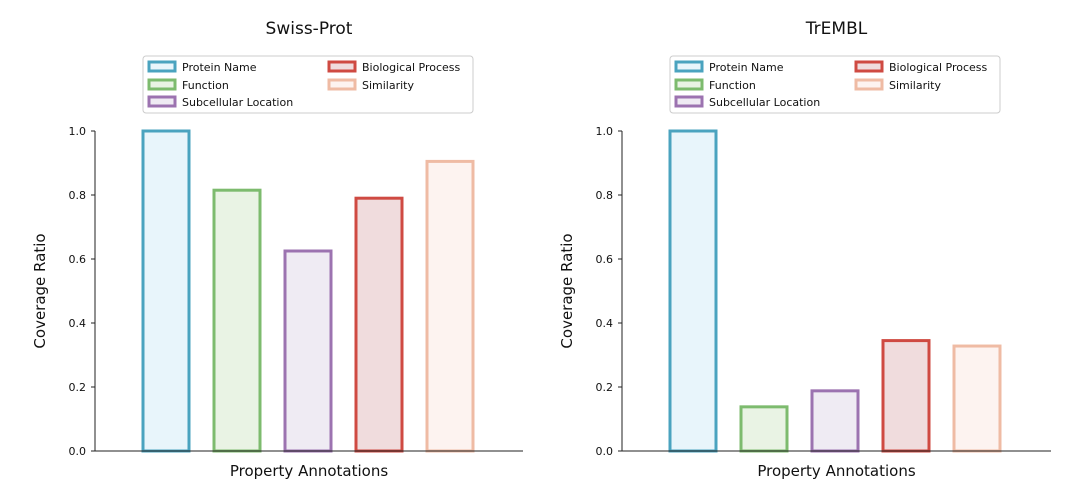  I want to click on chart-title: TrEMBL, so click(836, 29).